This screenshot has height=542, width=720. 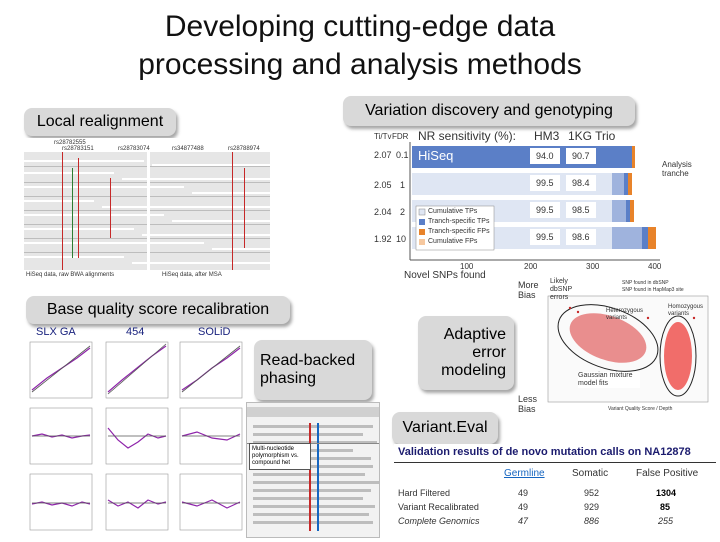 I want to click on vqsr-hm3-3: 99.5, so click(x=545, y=210).